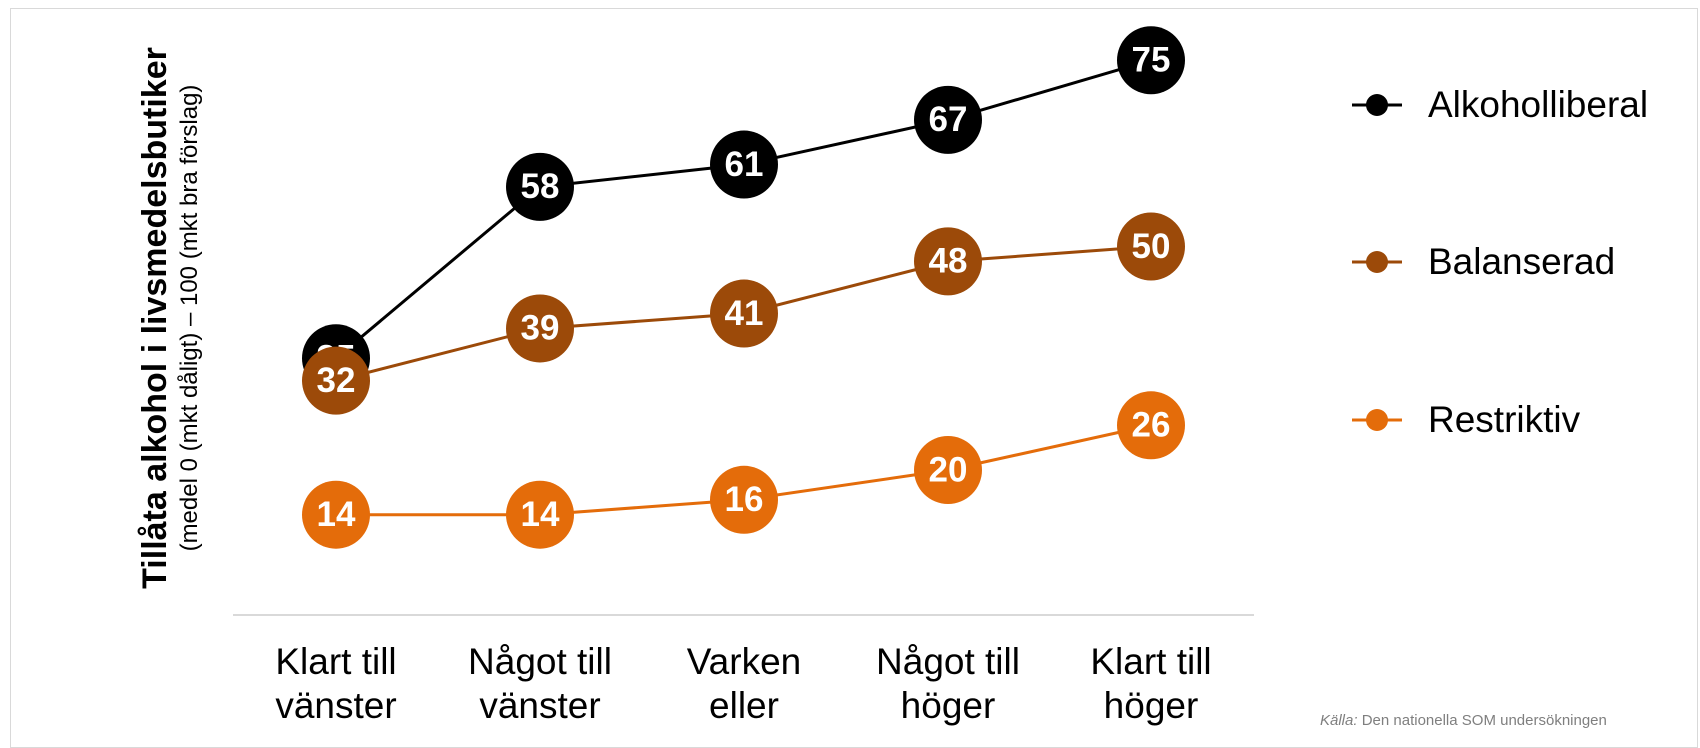 Image resolution: width=1700 pixels, height=748 pixels. I want to click on data-label: 48, so click(948, 261).